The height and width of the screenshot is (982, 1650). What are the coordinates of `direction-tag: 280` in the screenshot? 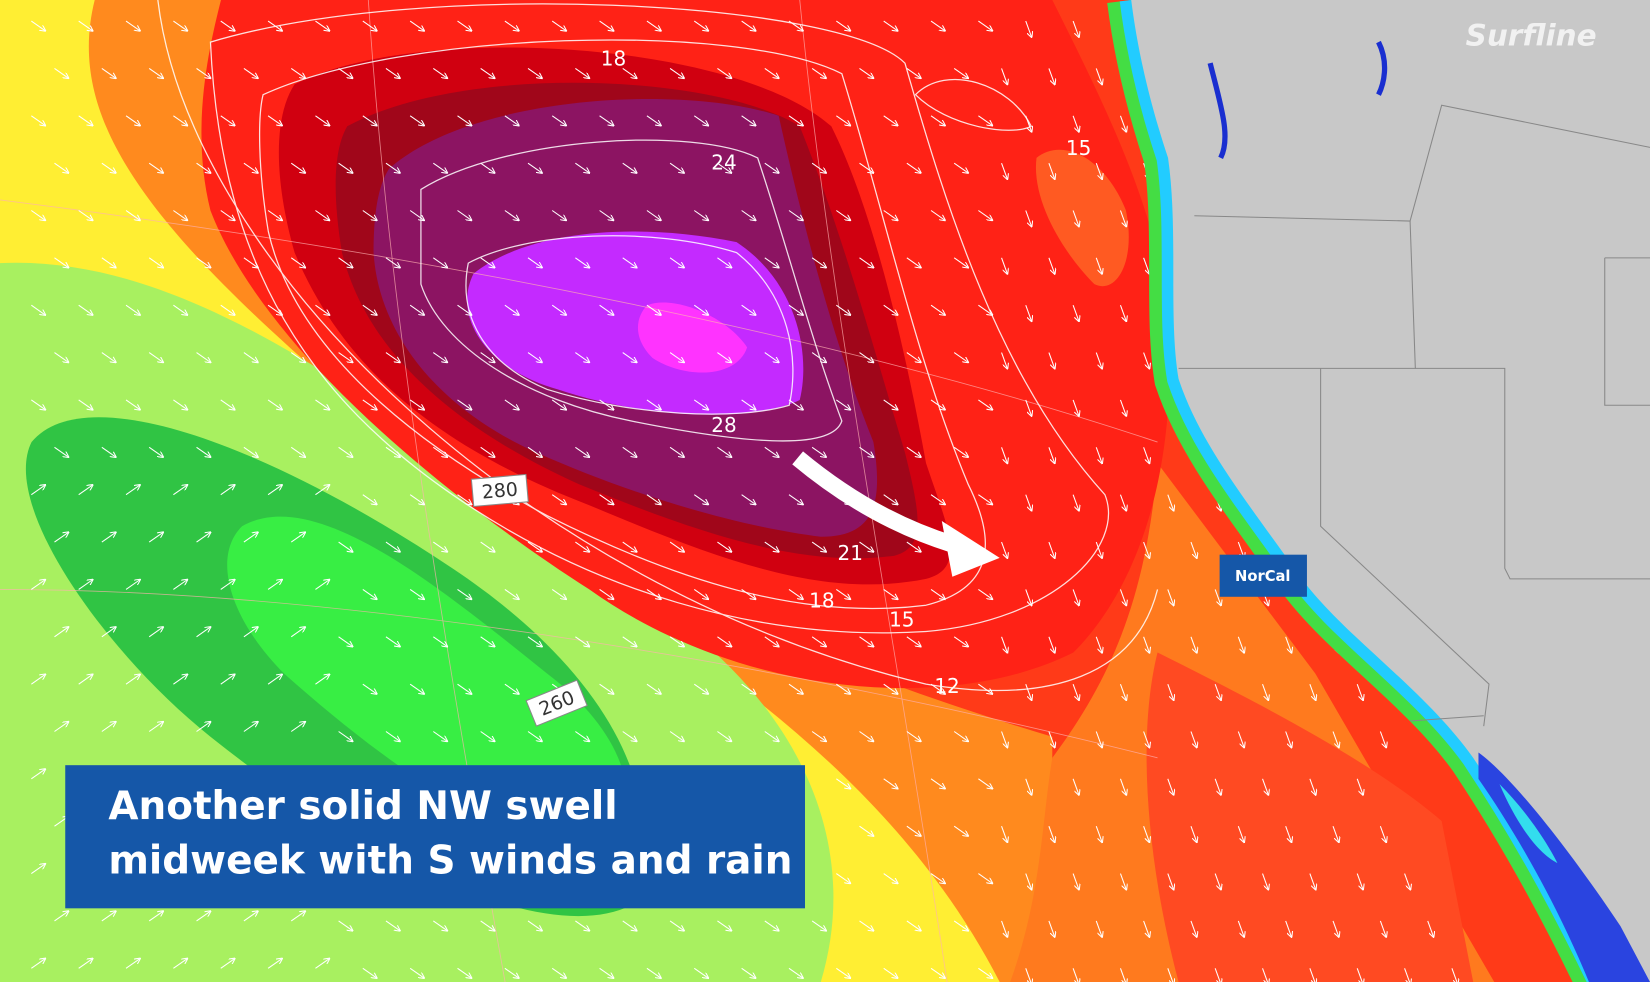 It's located at (499, 490).